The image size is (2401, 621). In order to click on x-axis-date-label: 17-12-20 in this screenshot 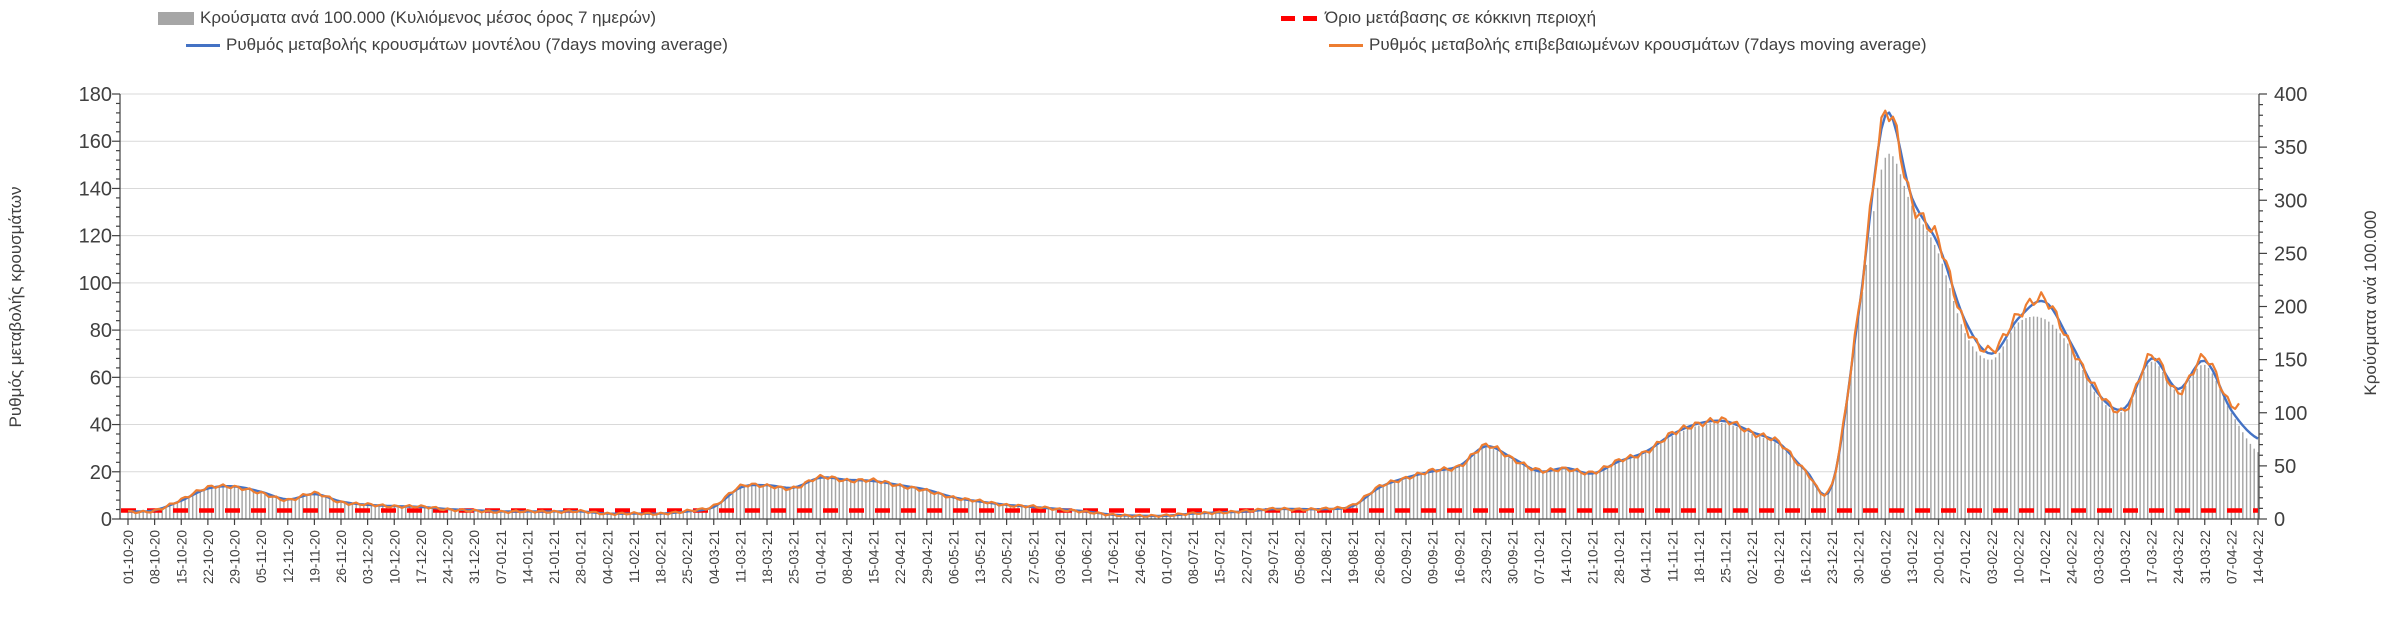, I will do `click(421, 557)`.